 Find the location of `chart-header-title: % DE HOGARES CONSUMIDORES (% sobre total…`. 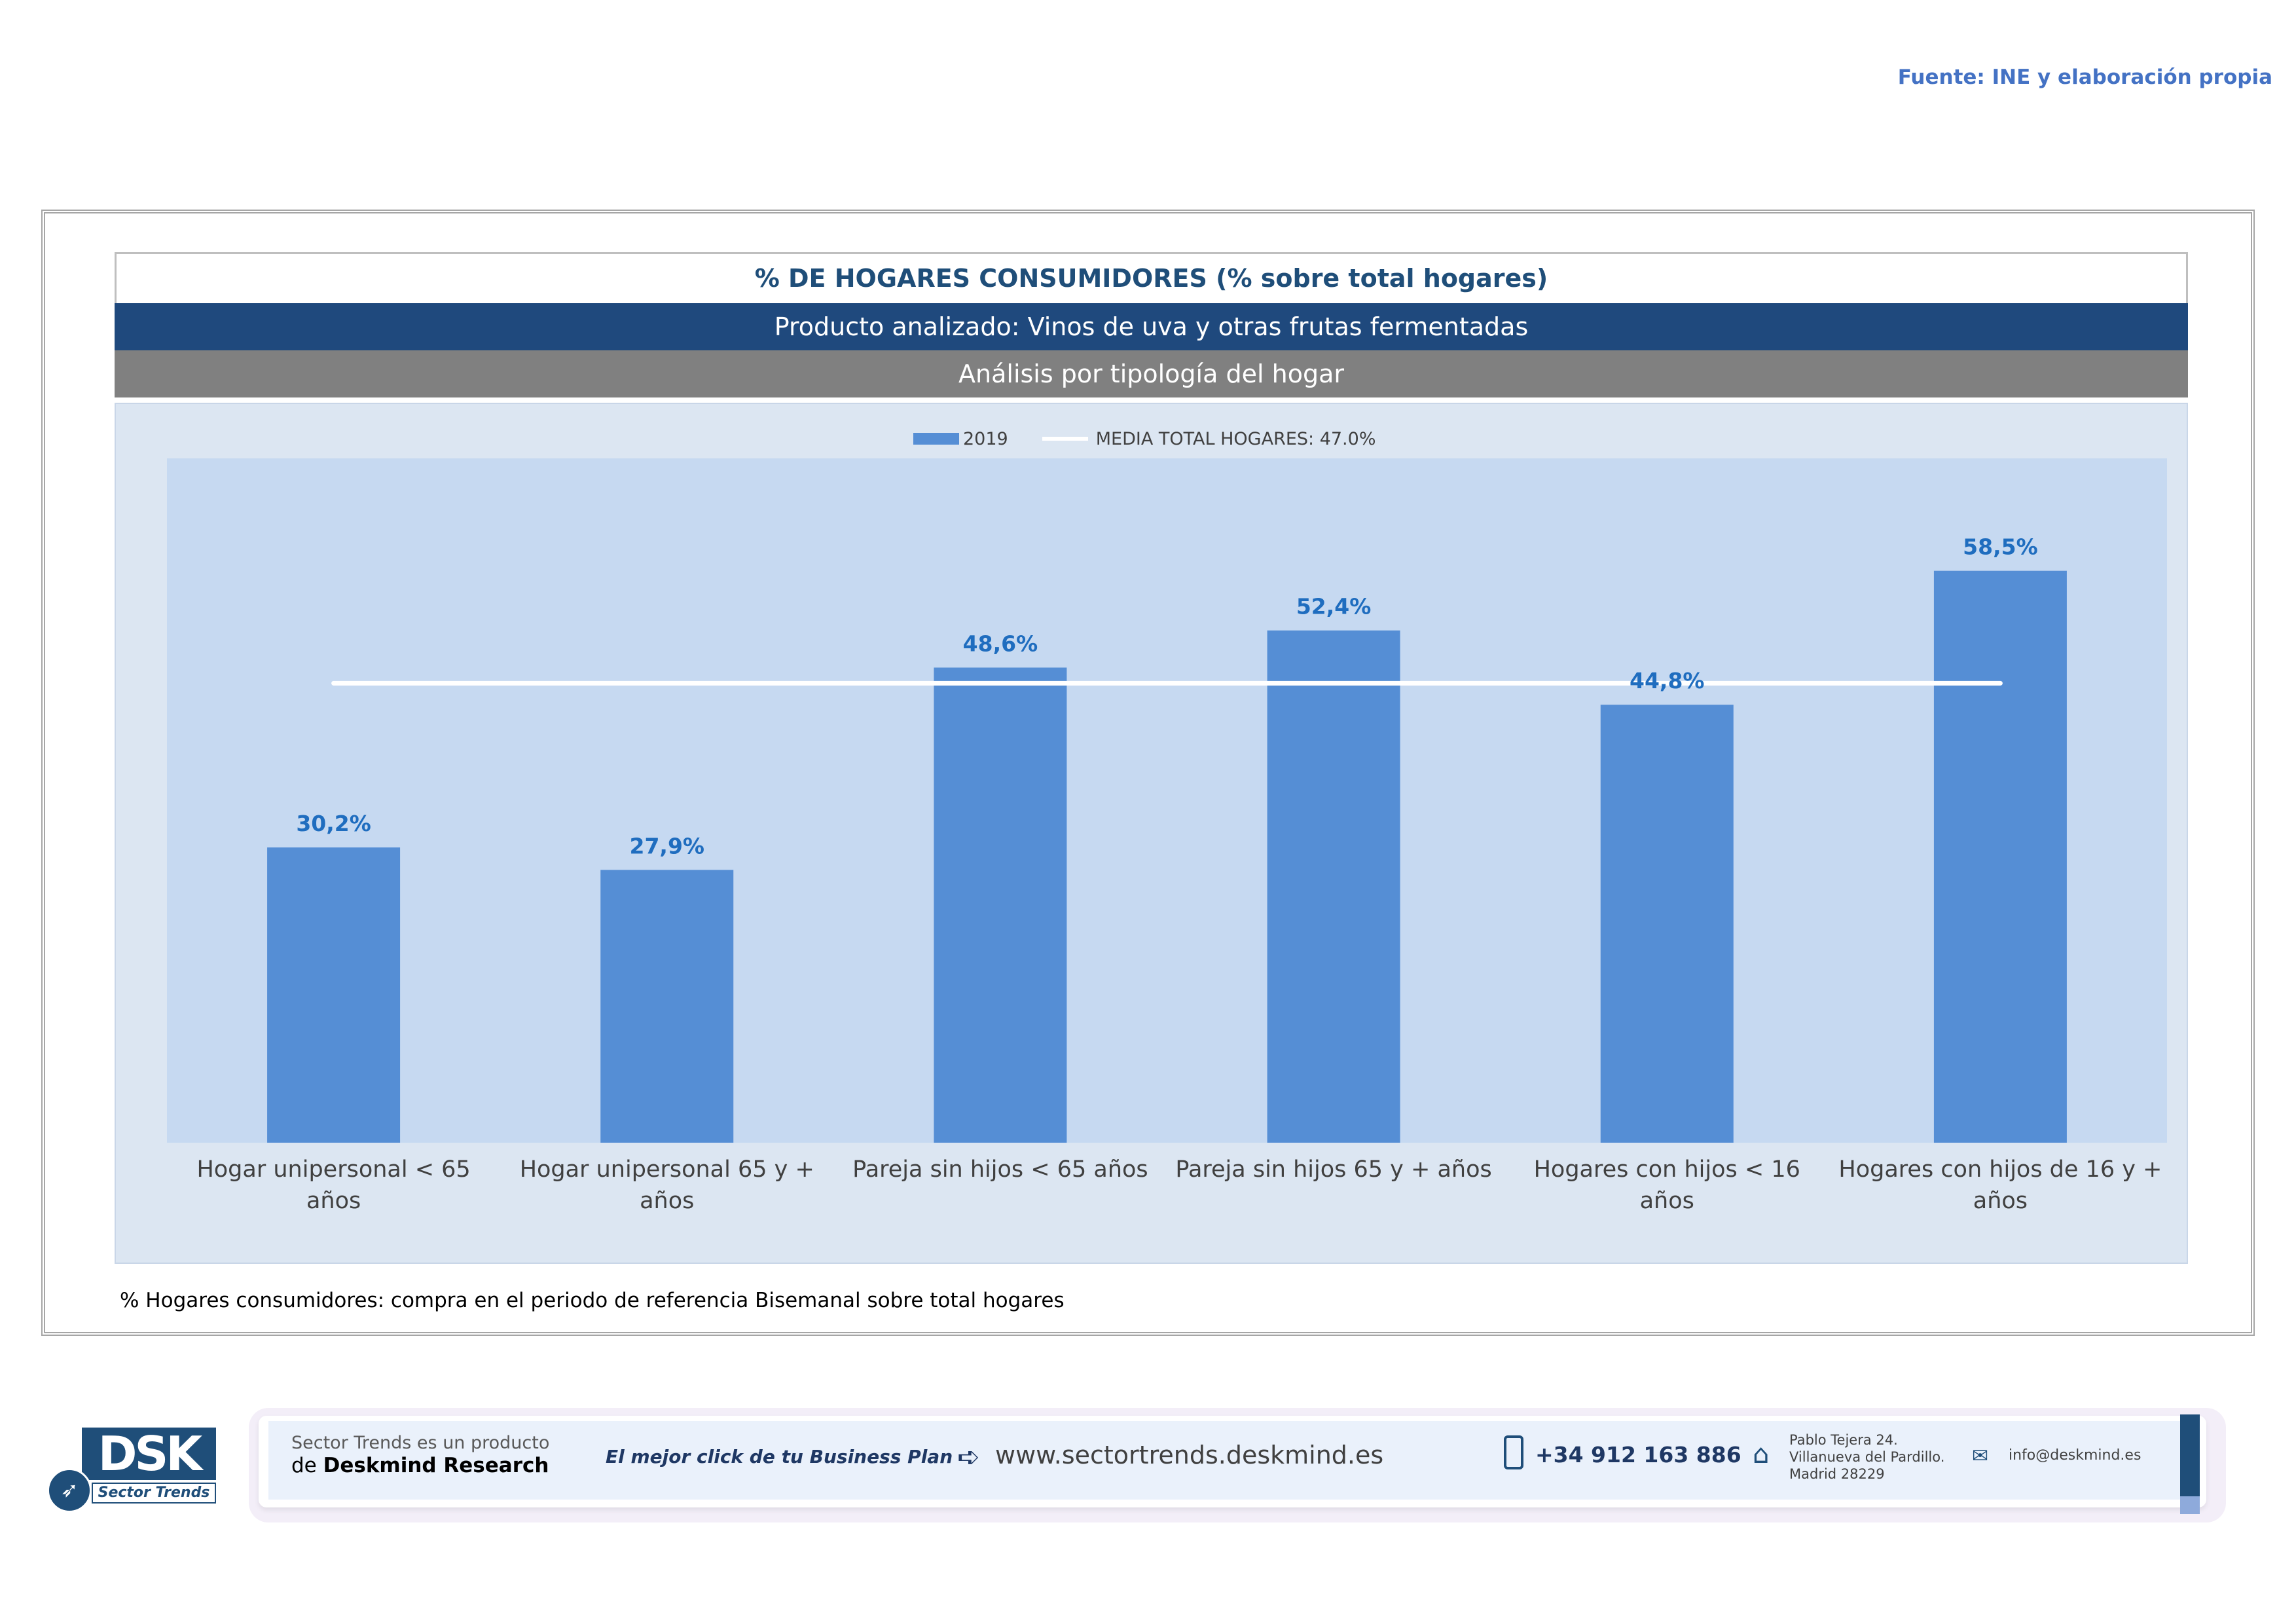

chart-header-title: % DE HOGARES CONSUMIDORES (% sobre total… is located at coordinates (1151, 277).